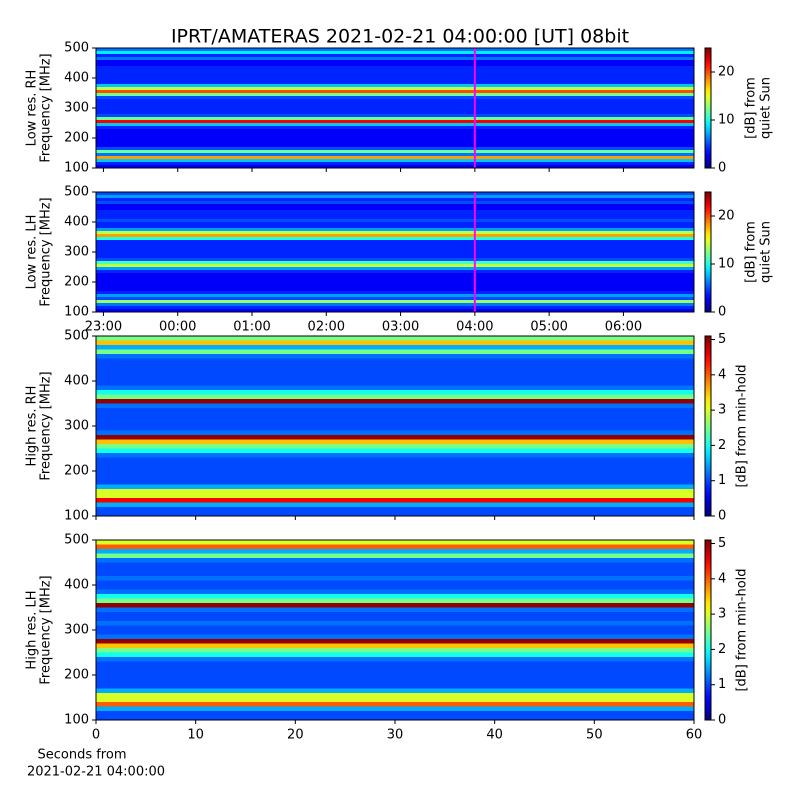  What do you see at coordinates (295, 735) in the screenshot?
I see `x-tick-label: 20` at bounding box center [295, 735].